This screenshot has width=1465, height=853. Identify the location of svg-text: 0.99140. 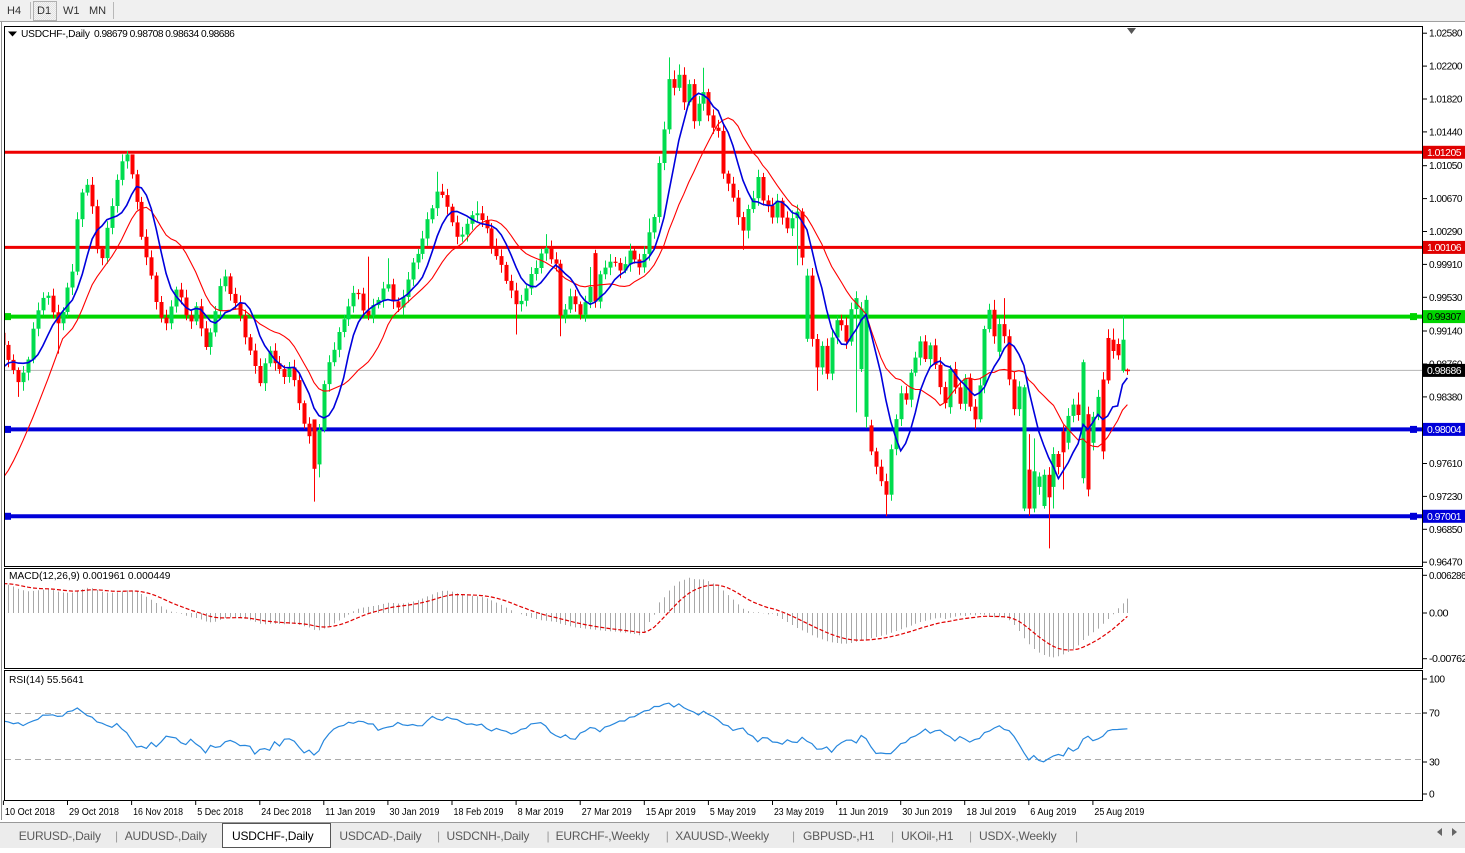
(1446, 332).